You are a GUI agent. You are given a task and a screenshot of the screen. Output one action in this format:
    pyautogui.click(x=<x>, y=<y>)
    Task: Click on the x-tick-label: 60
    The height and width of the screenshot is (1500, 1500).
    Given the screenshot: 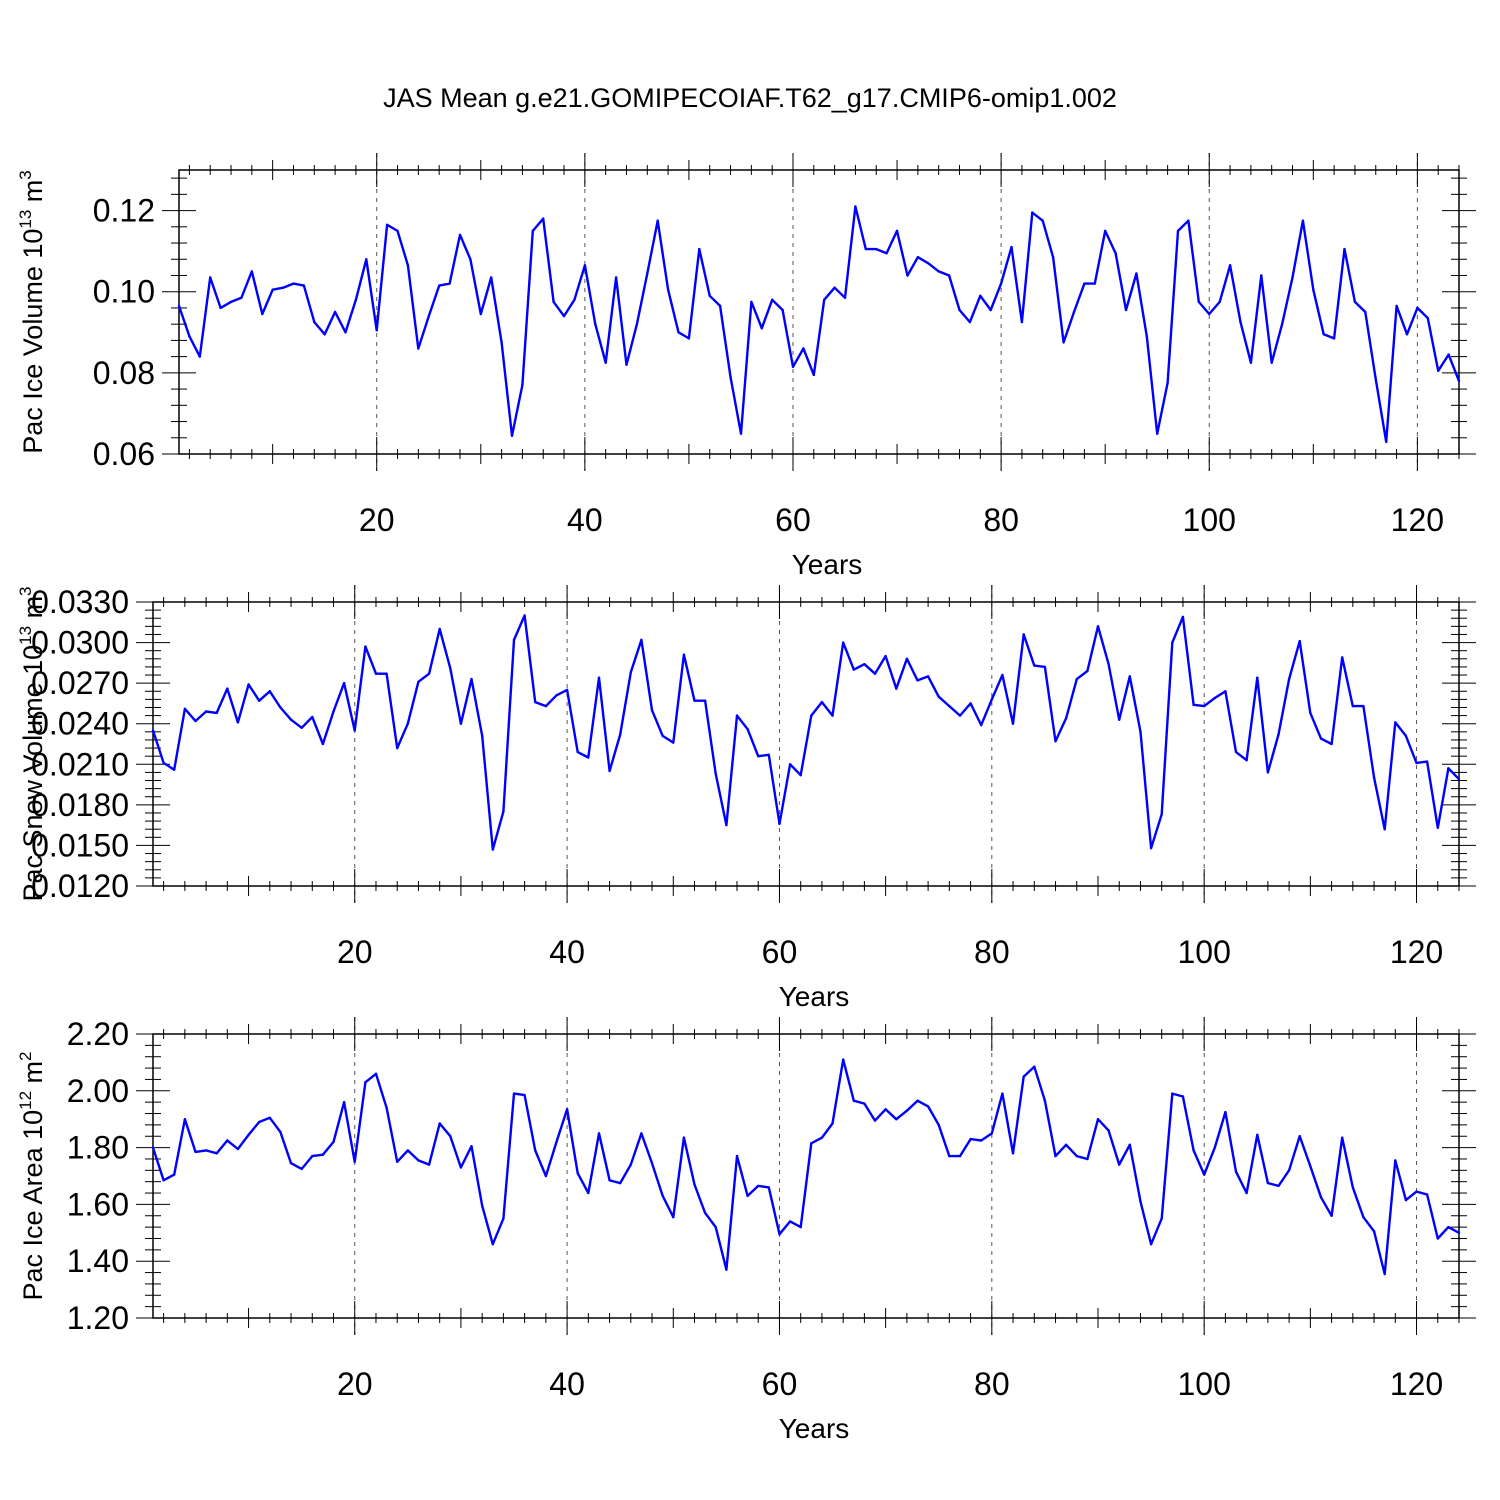 What is the action you would take?
    pyautogui.click(x=780, y=1384)
    